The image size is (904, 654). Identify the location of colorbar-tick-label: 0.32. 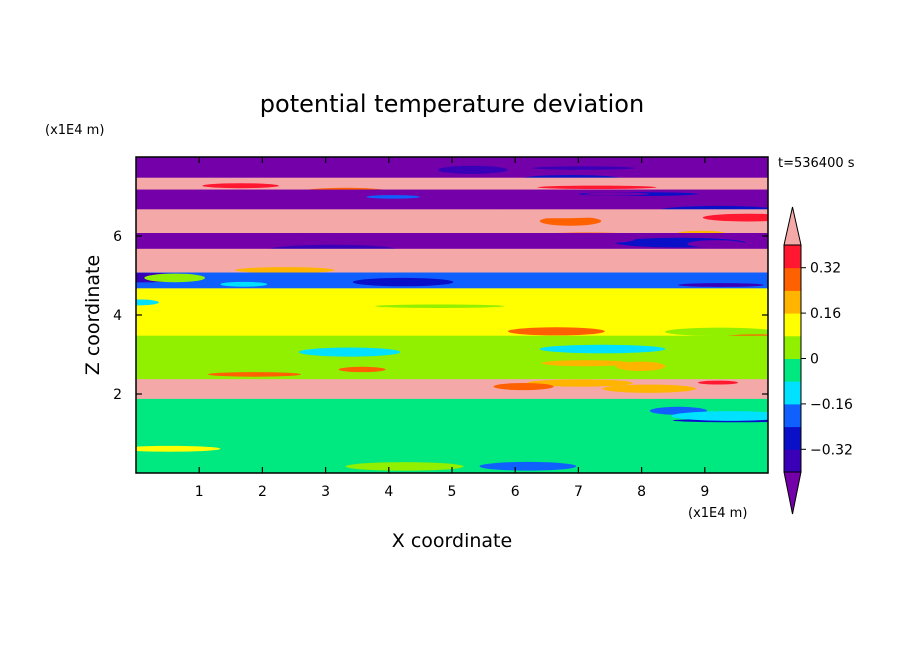
(825, 269).